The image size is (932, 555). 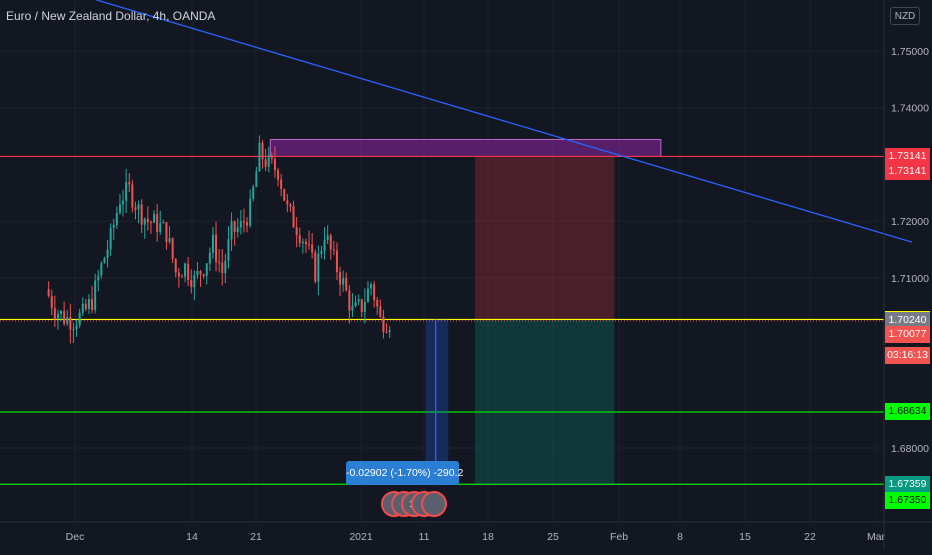 I want to click on y-tick-label: 1.75000, so click(x=910, y=52).